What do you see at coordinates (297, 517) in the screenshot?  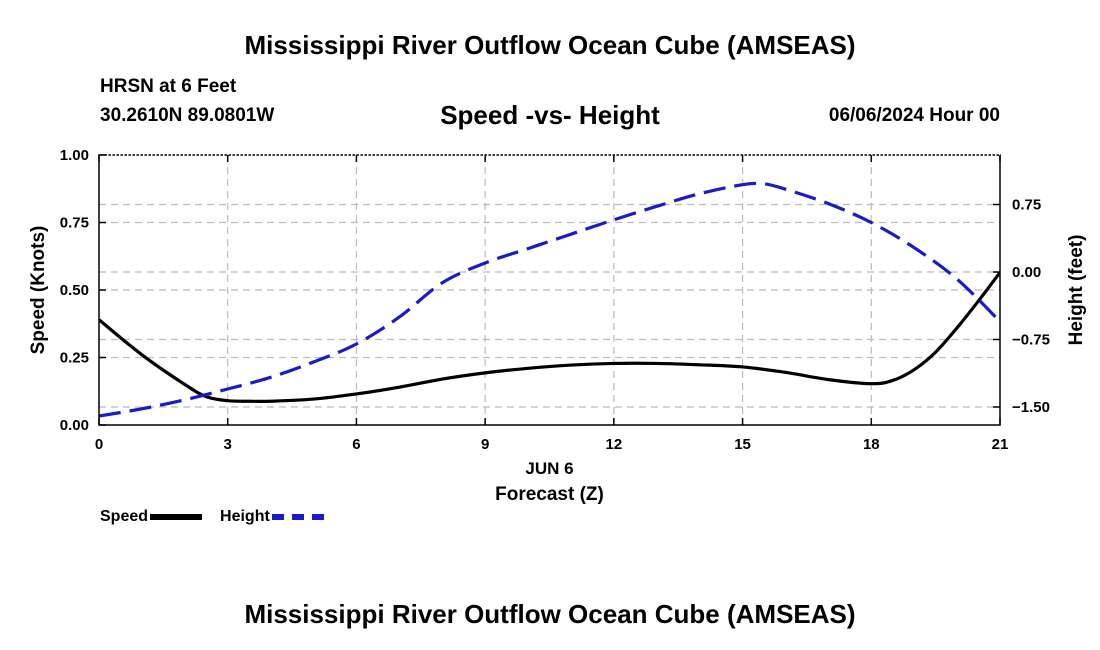 I see `legend-height-swatch` at bounding box center [297, 517].